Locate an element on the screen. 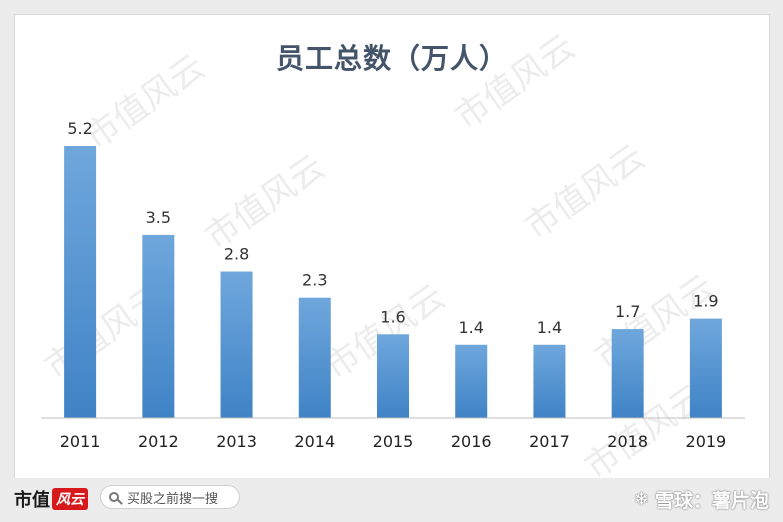  data-label: 2.8 is located at coordinates (236, 254).